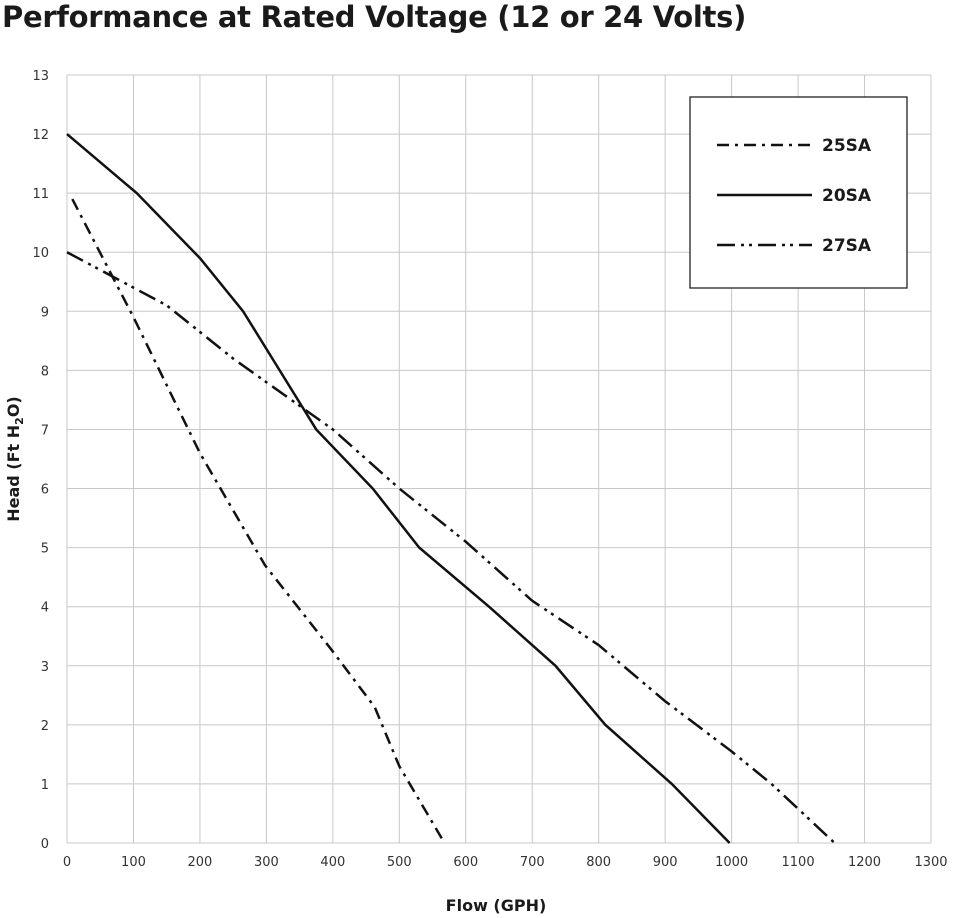  I want to click on y-tick-label: 8, so click(45, 371).